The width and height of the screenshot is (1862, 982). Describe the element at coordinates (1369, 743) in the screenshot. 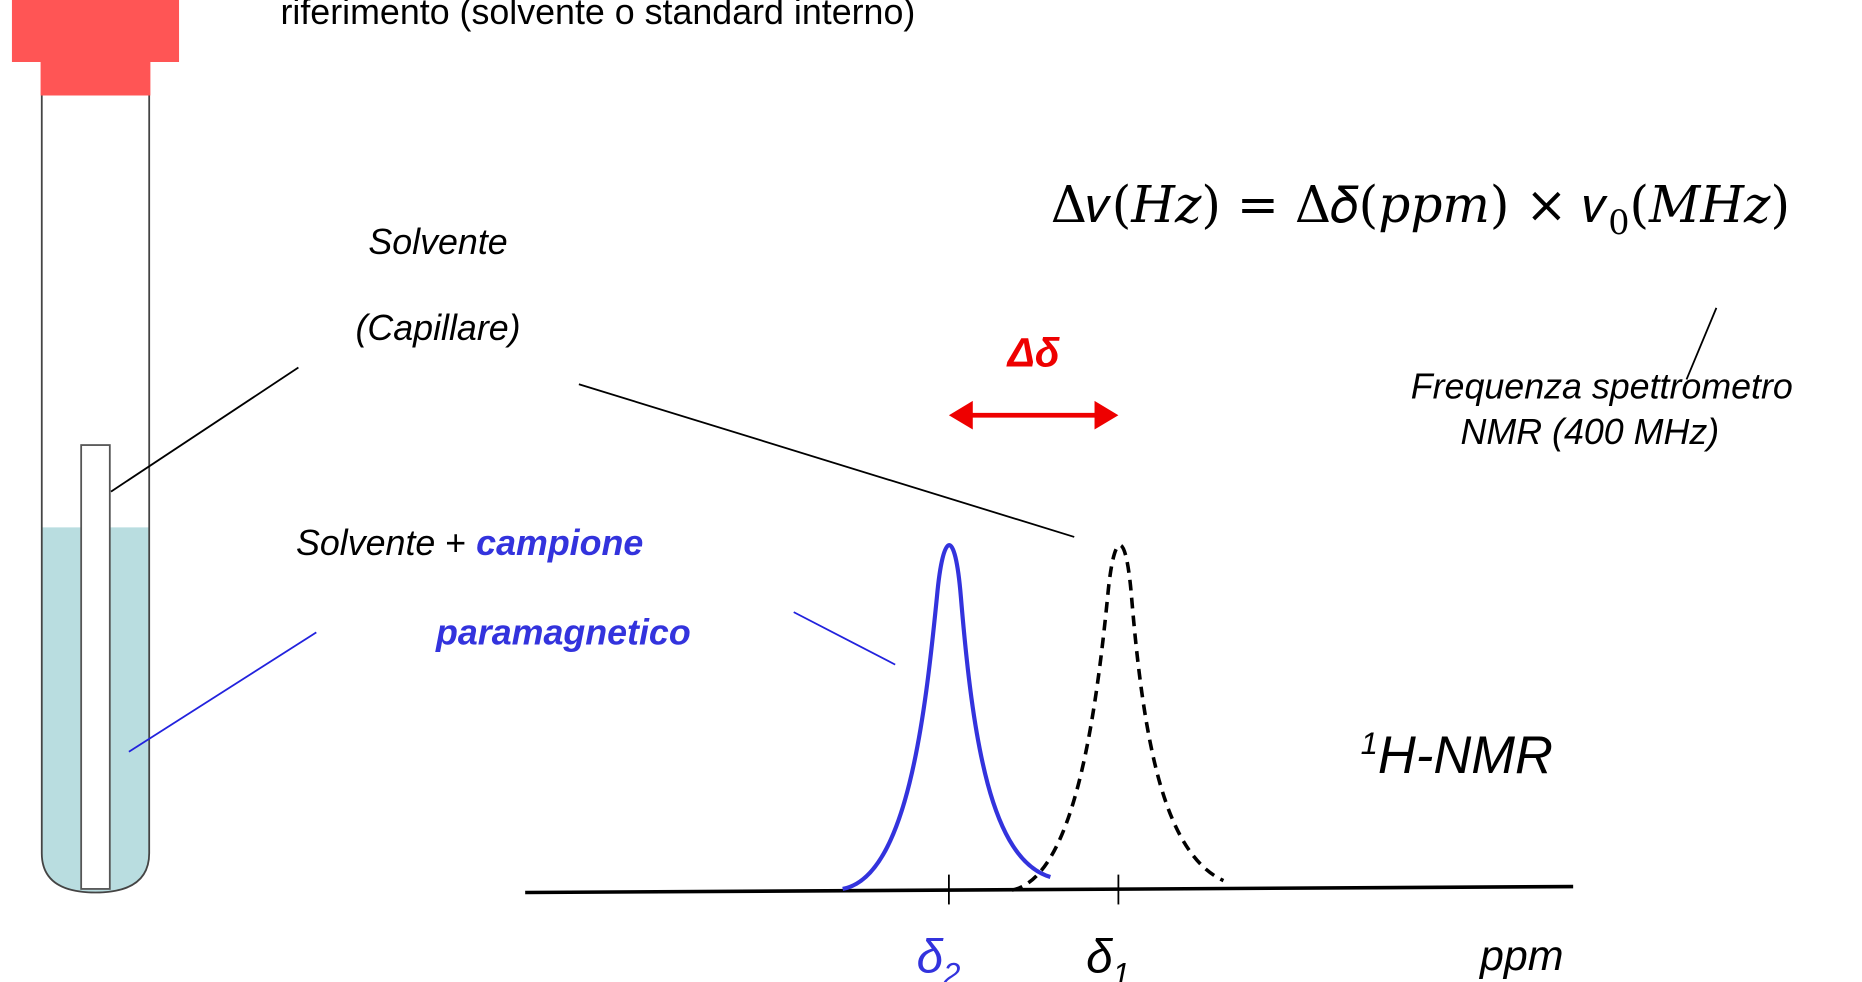

I see `nucleus-superscript: 1` at that location.